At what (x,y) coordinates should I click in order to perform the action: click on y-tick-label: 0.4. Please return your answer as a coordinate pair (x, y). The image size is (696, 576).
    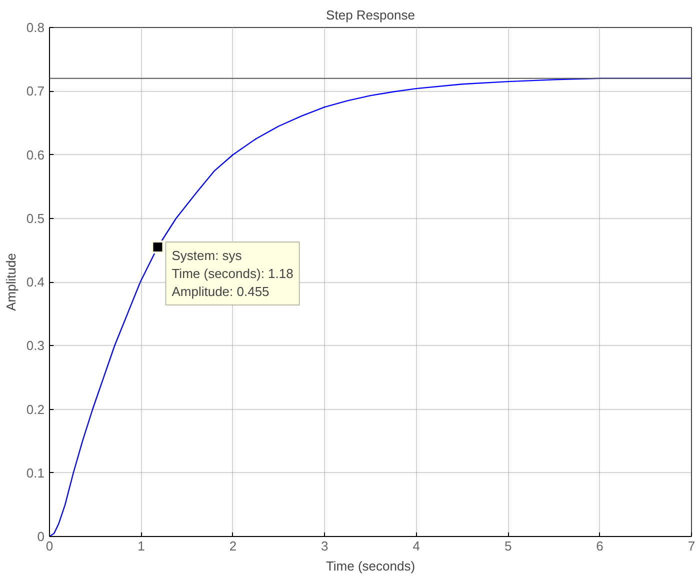
    Looking at the image, I should click on (35, 282).